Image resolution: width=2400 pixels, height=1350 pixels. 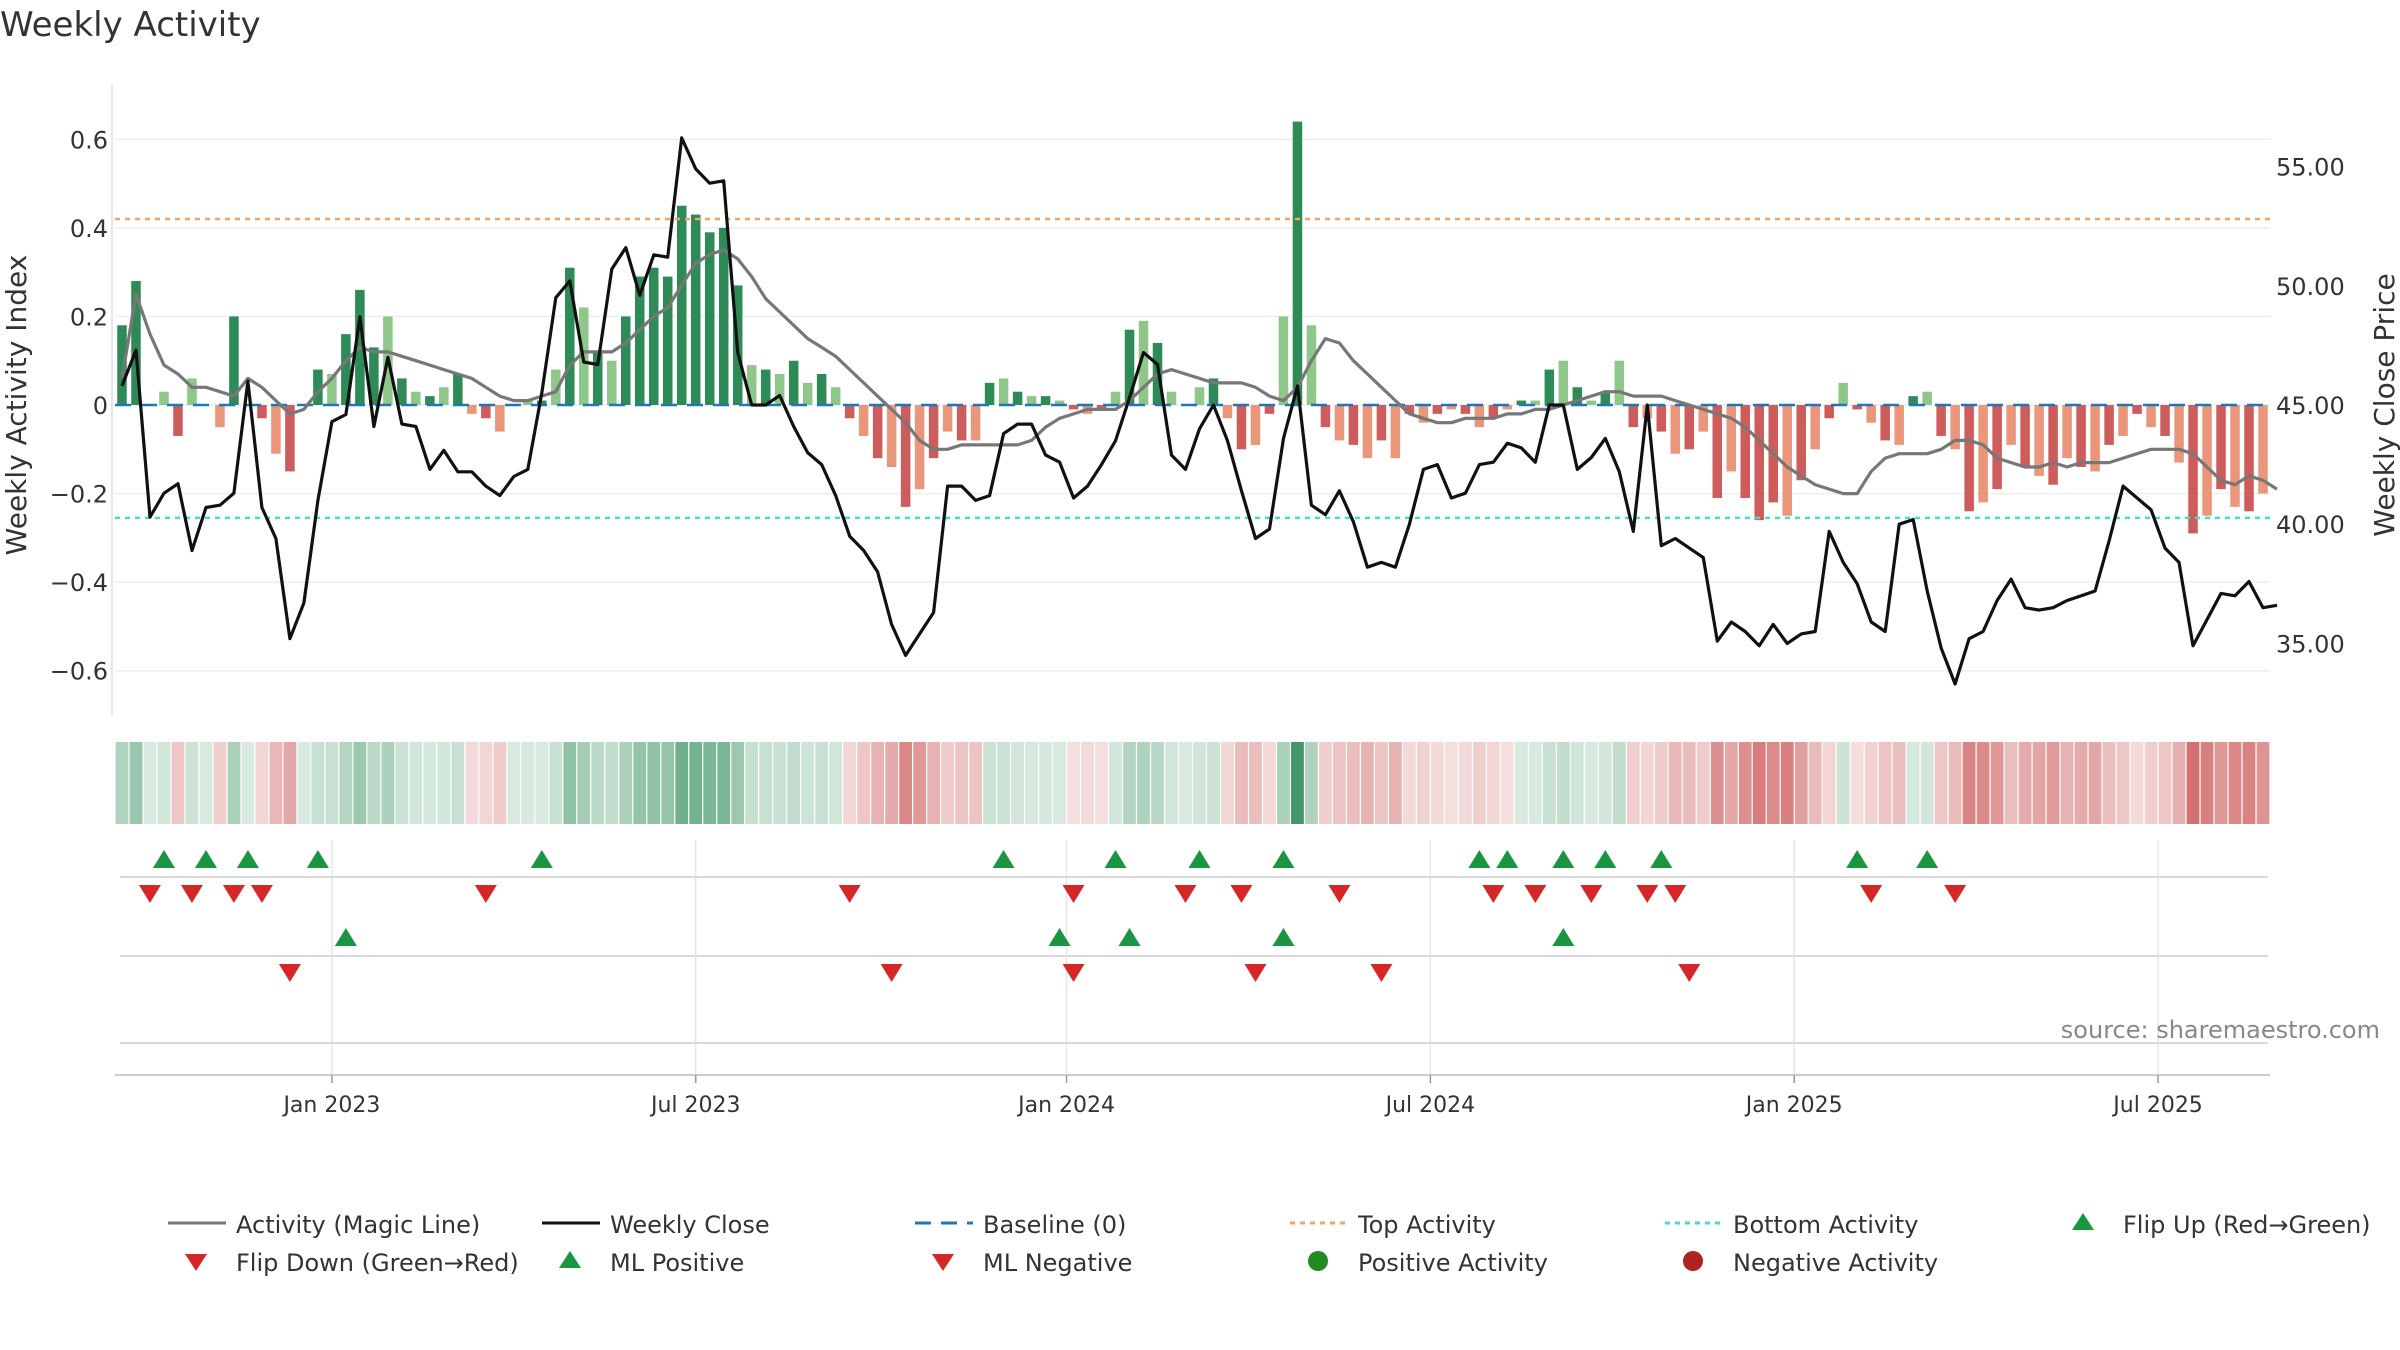 What do you see at coordinates (1793, 1105) in the screenshot?
I see `x-tick-label: Jan 2025` at bounding box center [1793, 1105].